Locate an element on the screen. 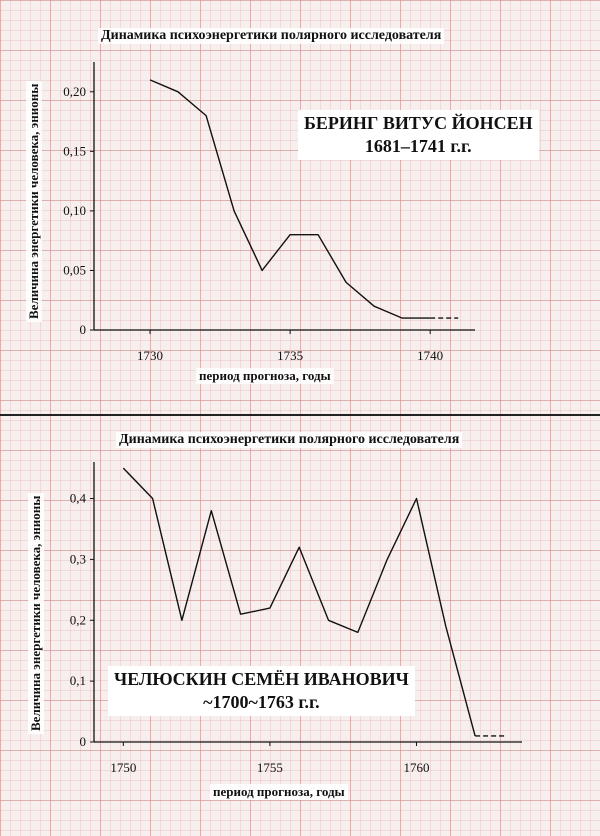 This screenshot has height=836, width=600. explorer-years-top: 1681–1741 г.г. is located at coordinates (418, 146).